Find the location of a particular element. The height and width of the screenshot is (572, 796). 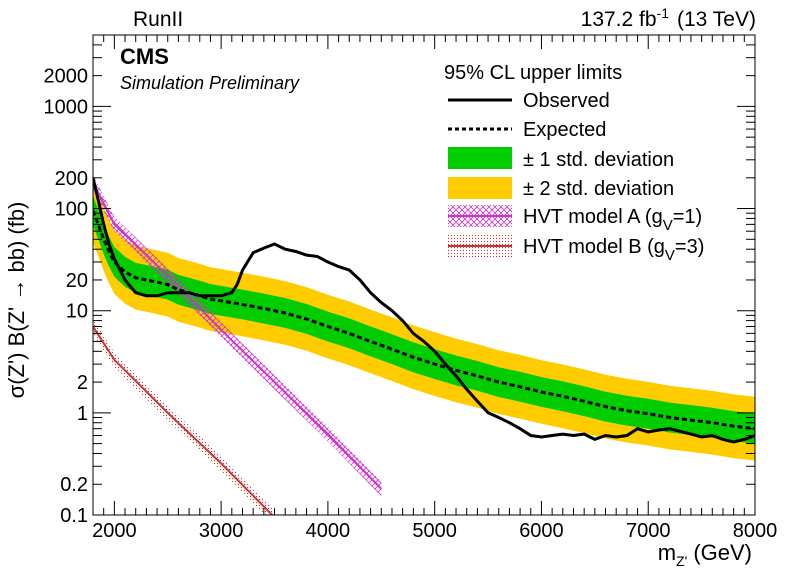

x-tick-label: 5000 is located at coordinates (434, 531).